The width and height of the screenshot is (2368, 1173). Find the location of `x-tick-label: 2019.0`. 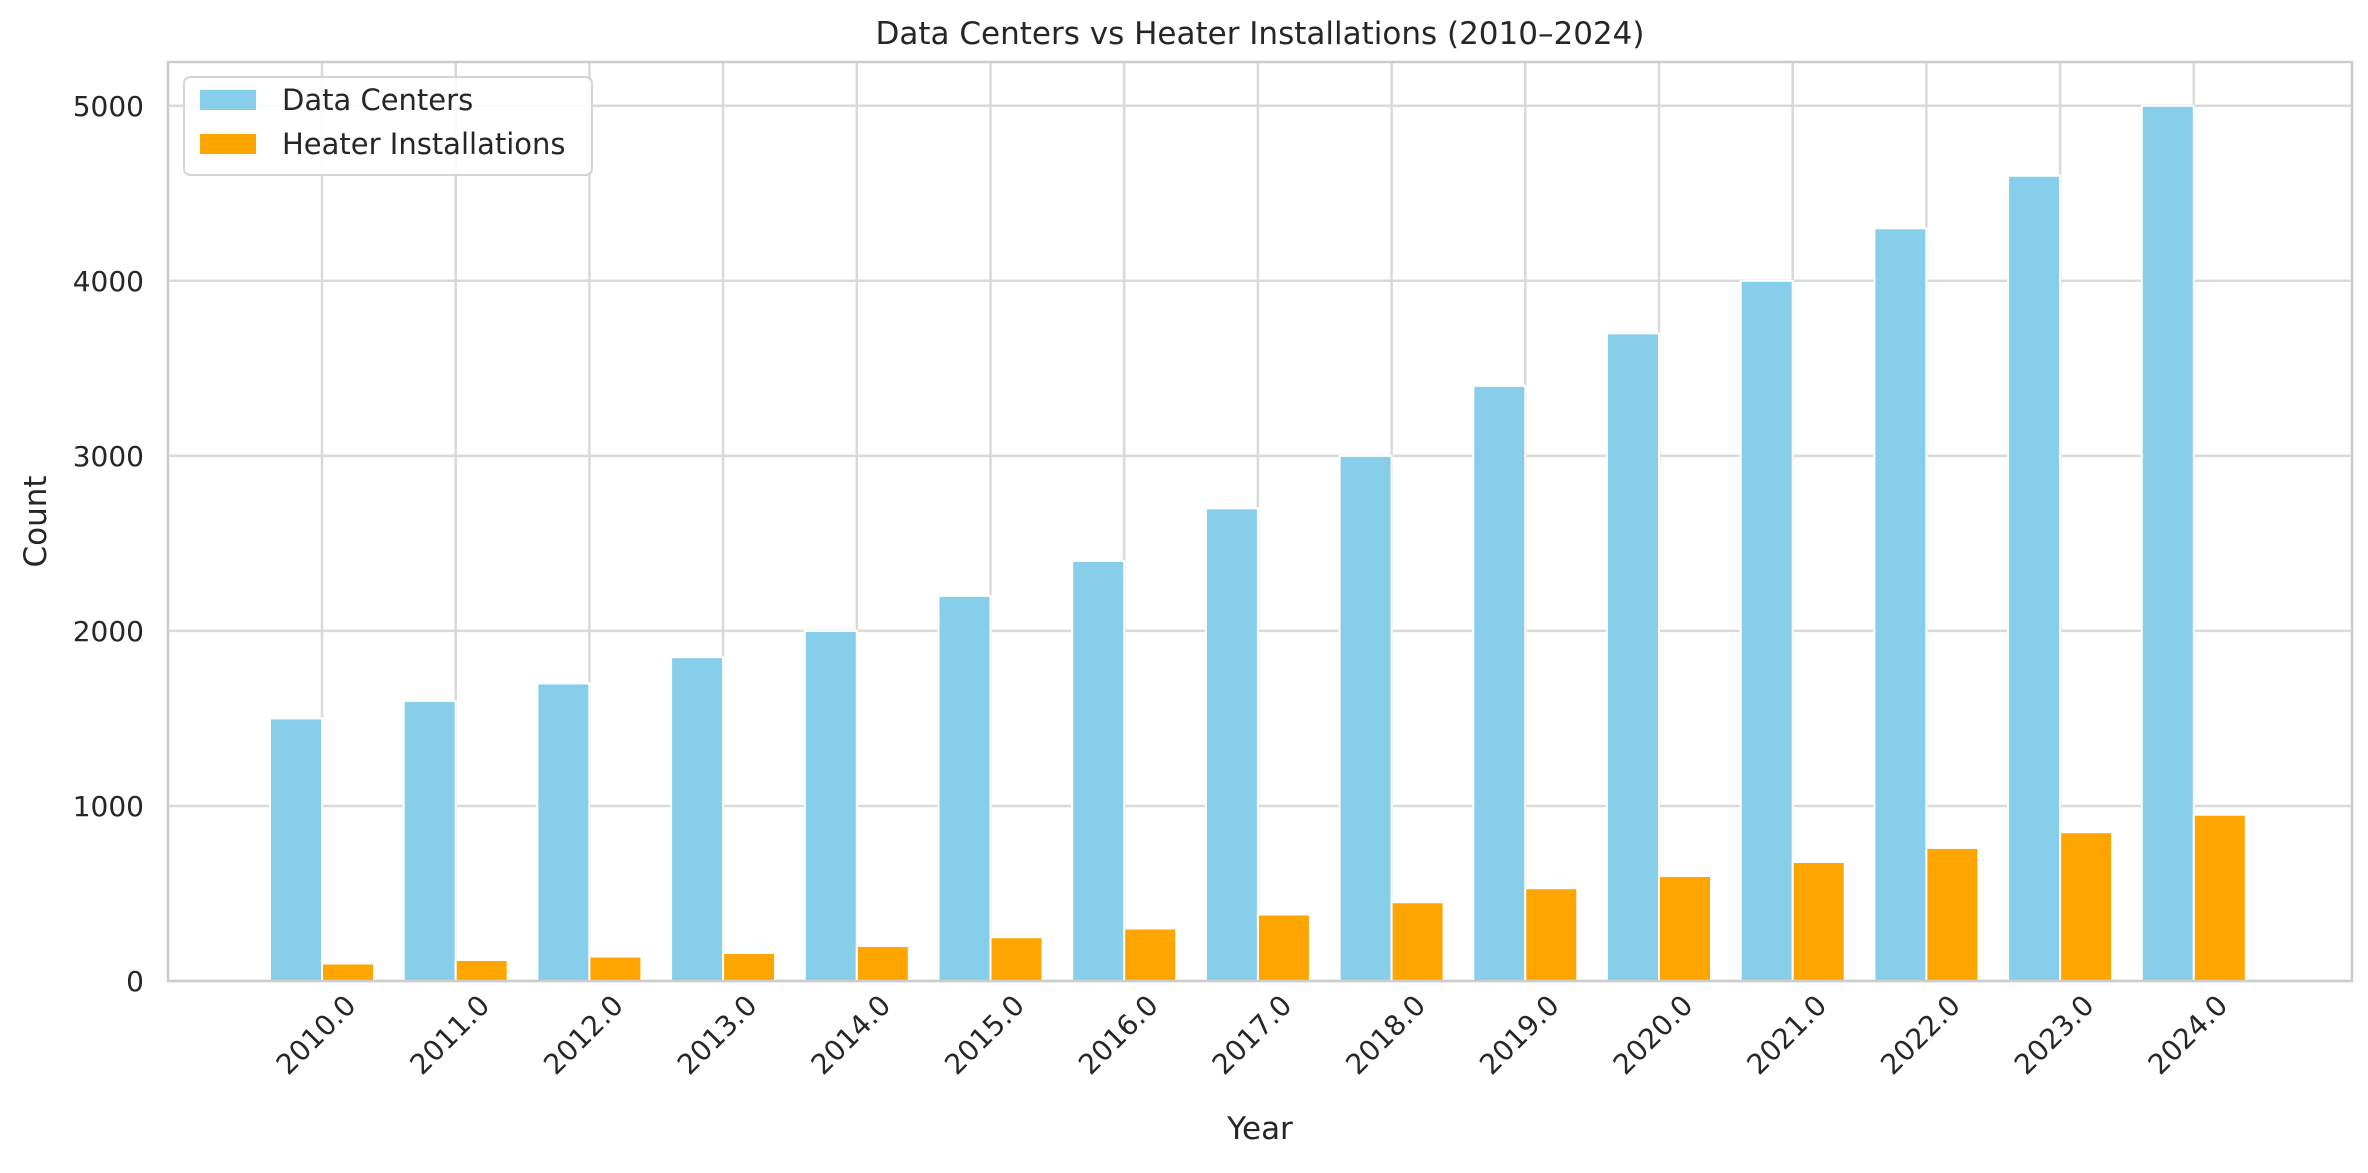

x-tick-label: 2019.0 is located at coordinates (1519, 1035).